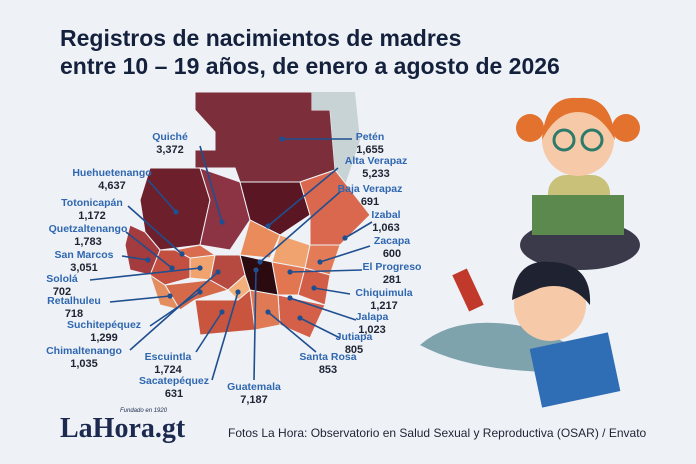 This screenshot has height=464, width=696. What do you see at coordinates (84, 351) in the screenshot?
I see `department-name: Chimaltenango` at bounding box center [84, 351].